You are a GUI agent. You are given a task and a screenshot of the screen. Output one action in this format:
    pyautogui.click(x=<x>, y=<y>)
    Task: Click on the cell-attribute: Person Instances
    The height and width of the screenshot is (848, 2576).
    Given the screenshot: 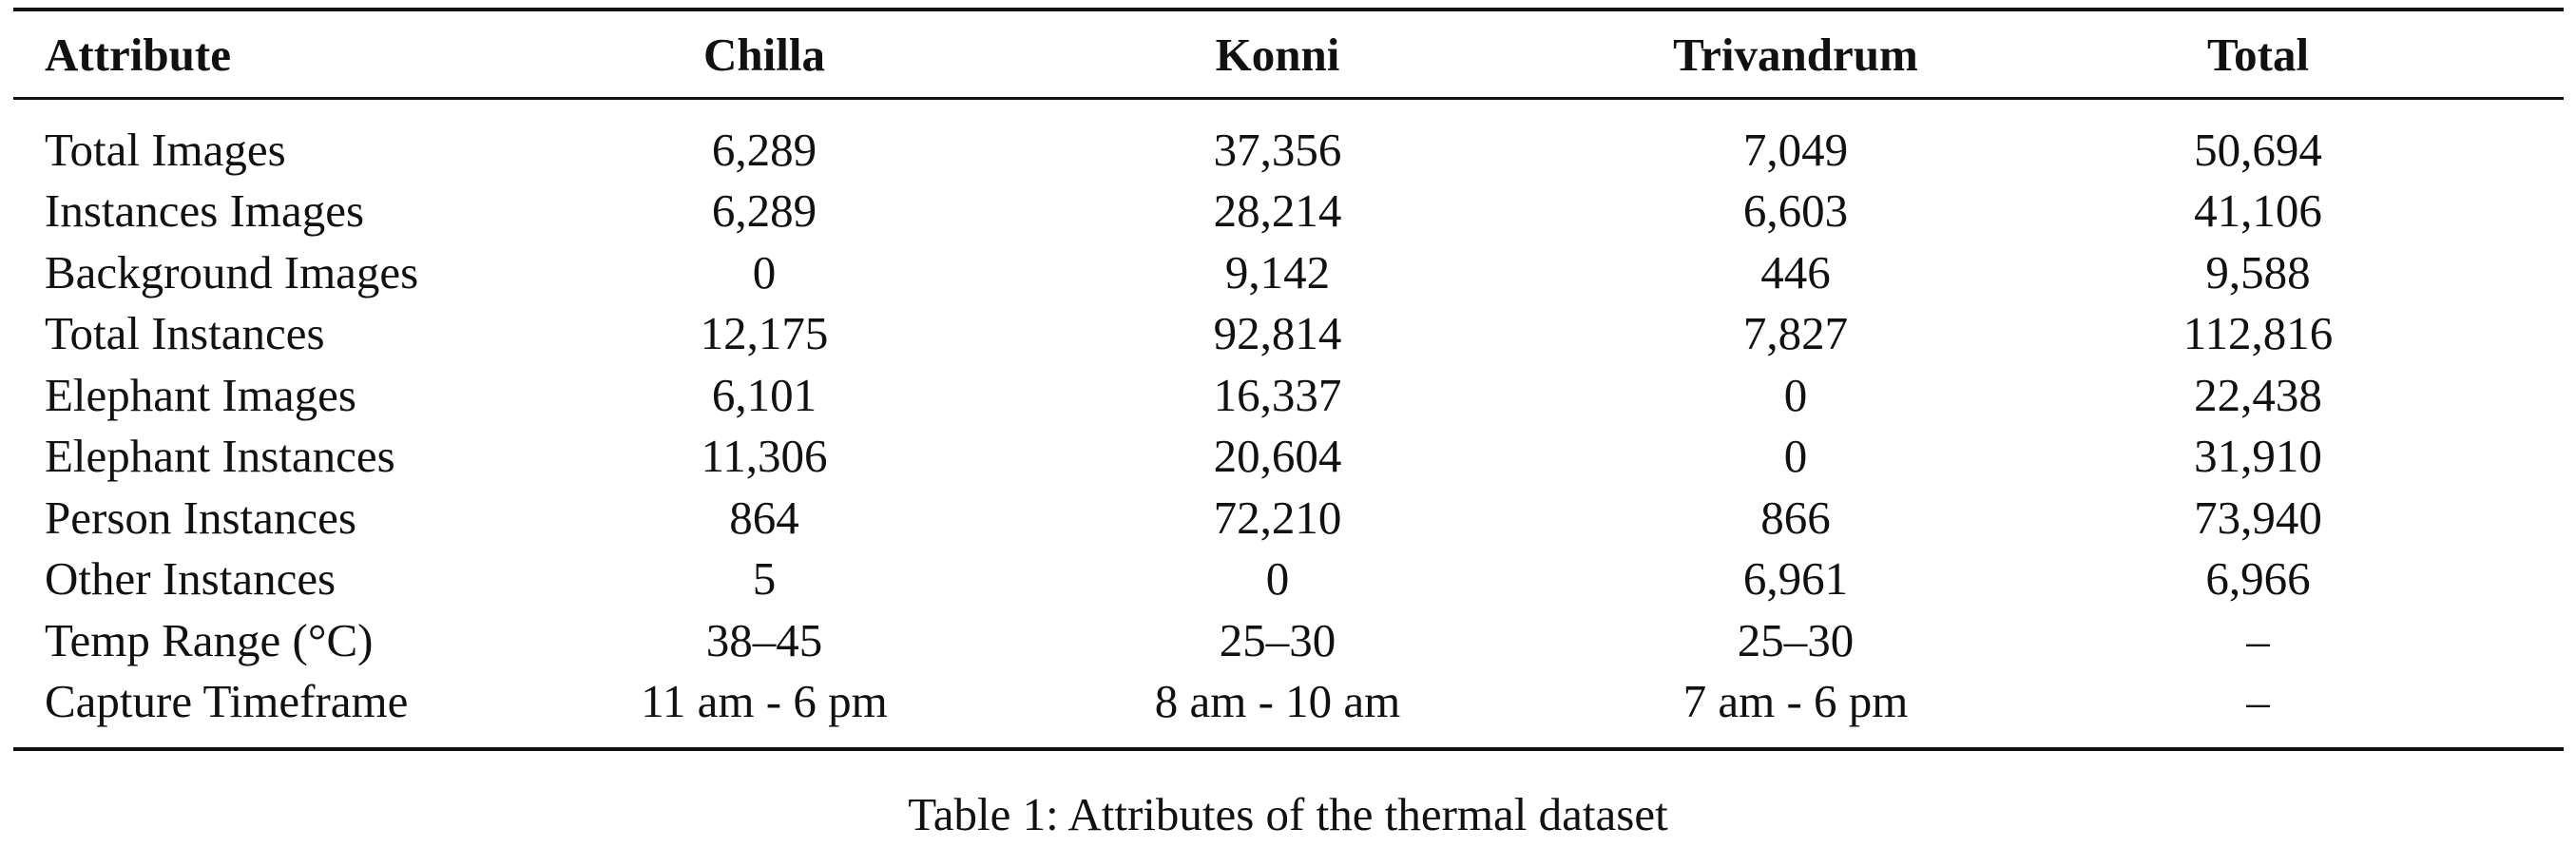 What is the action you would take?
    pyautogui.click(x=201, y=517)
    